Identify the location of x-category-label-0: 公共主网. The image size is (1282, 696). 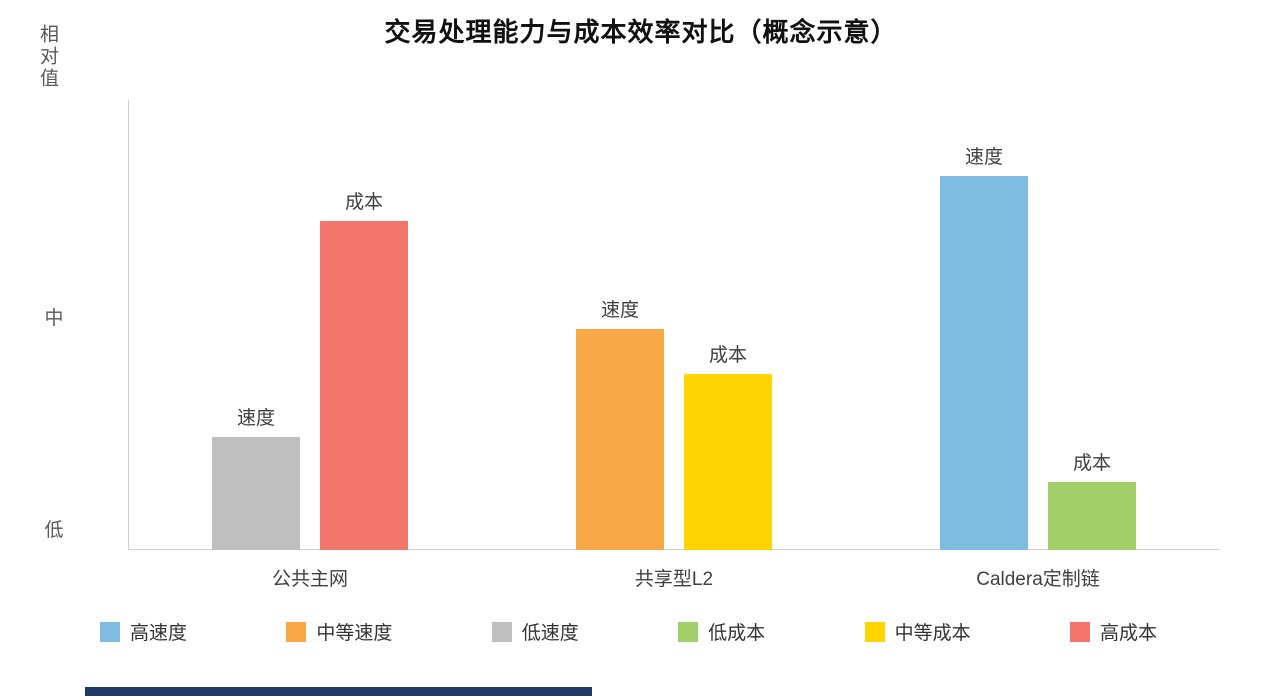
(309, 579).